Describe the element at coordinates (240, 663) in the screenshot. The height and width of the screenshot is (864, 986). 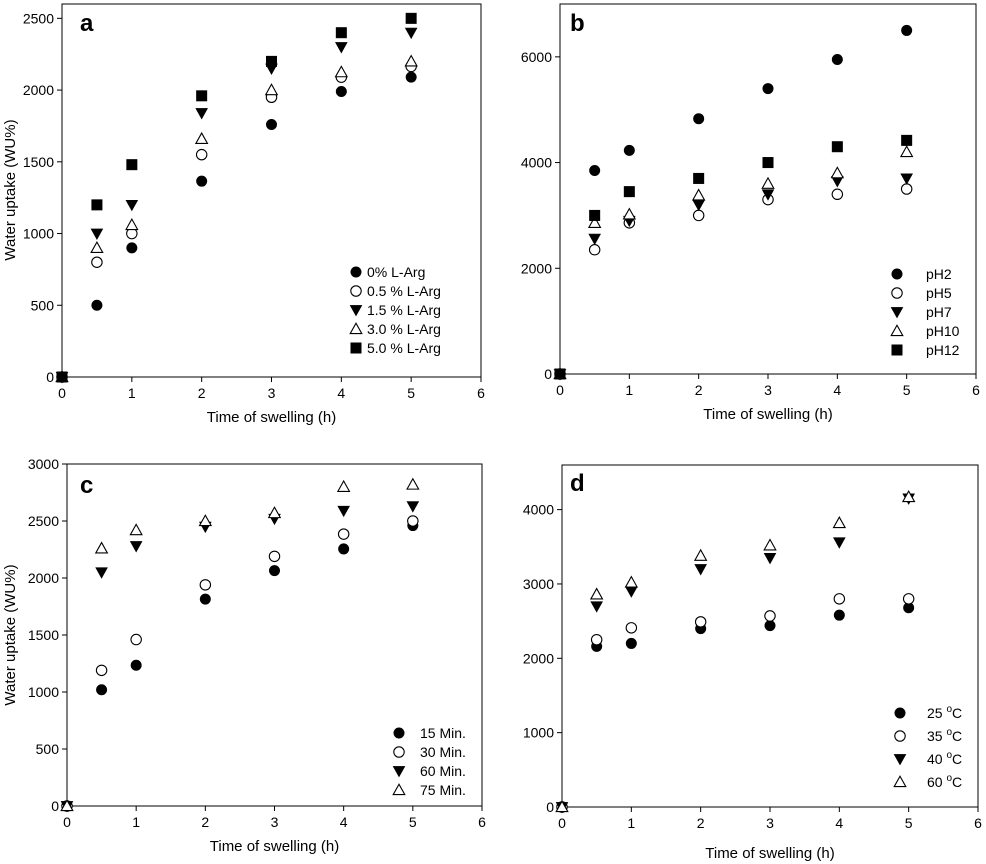
I see `series-open-circle` at that location.